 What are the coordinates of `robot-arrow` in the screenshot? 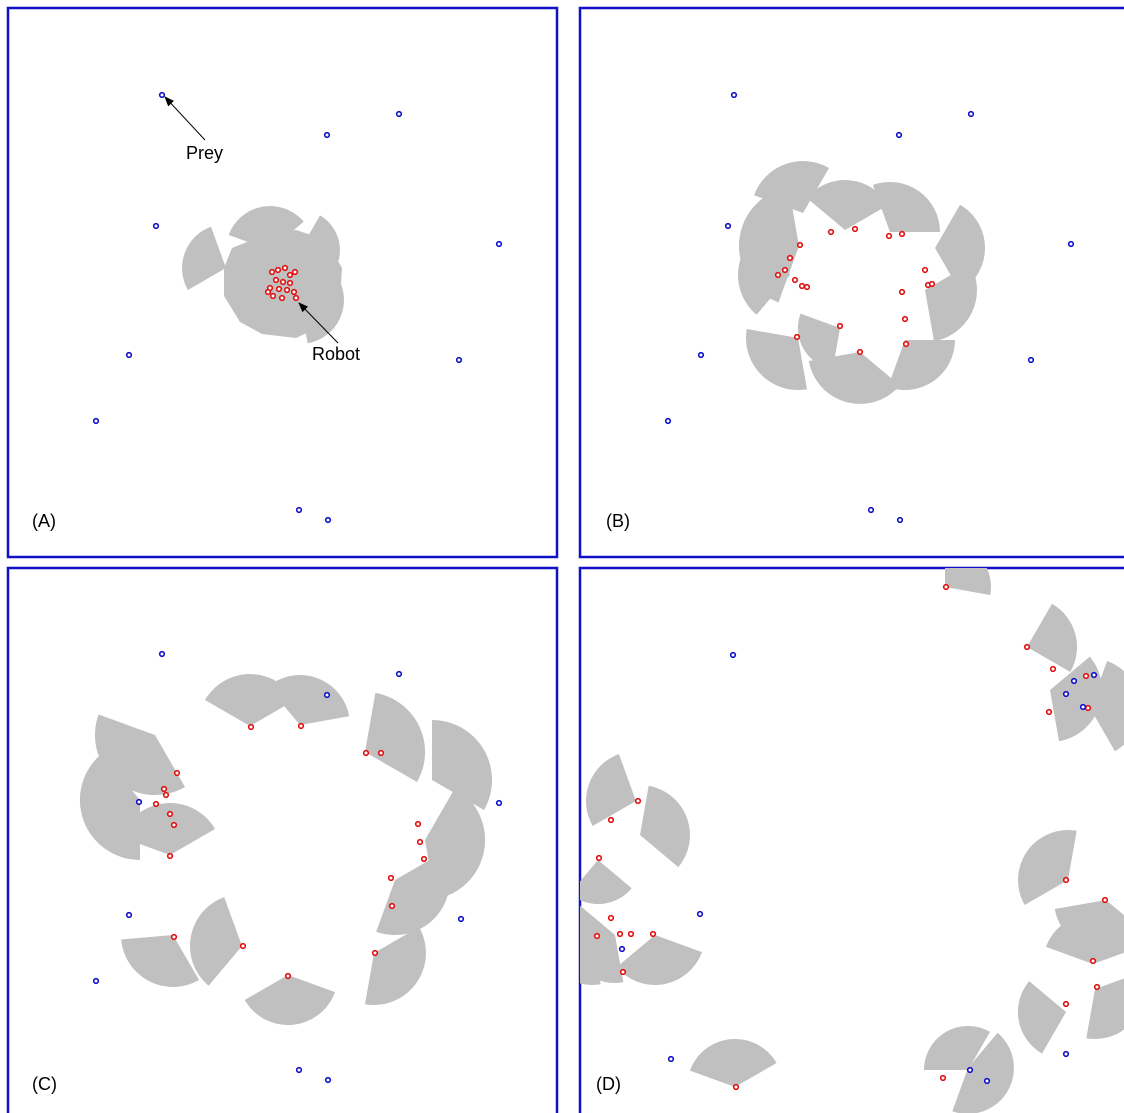 It's located at (318, 323).